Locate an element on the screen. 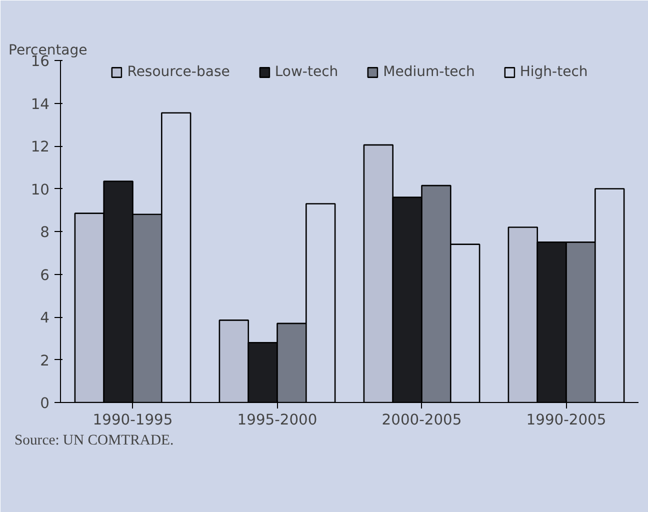 This screenshot has width=648, height=512. y-tick-label: 6 is located at coordinates (45, 275).